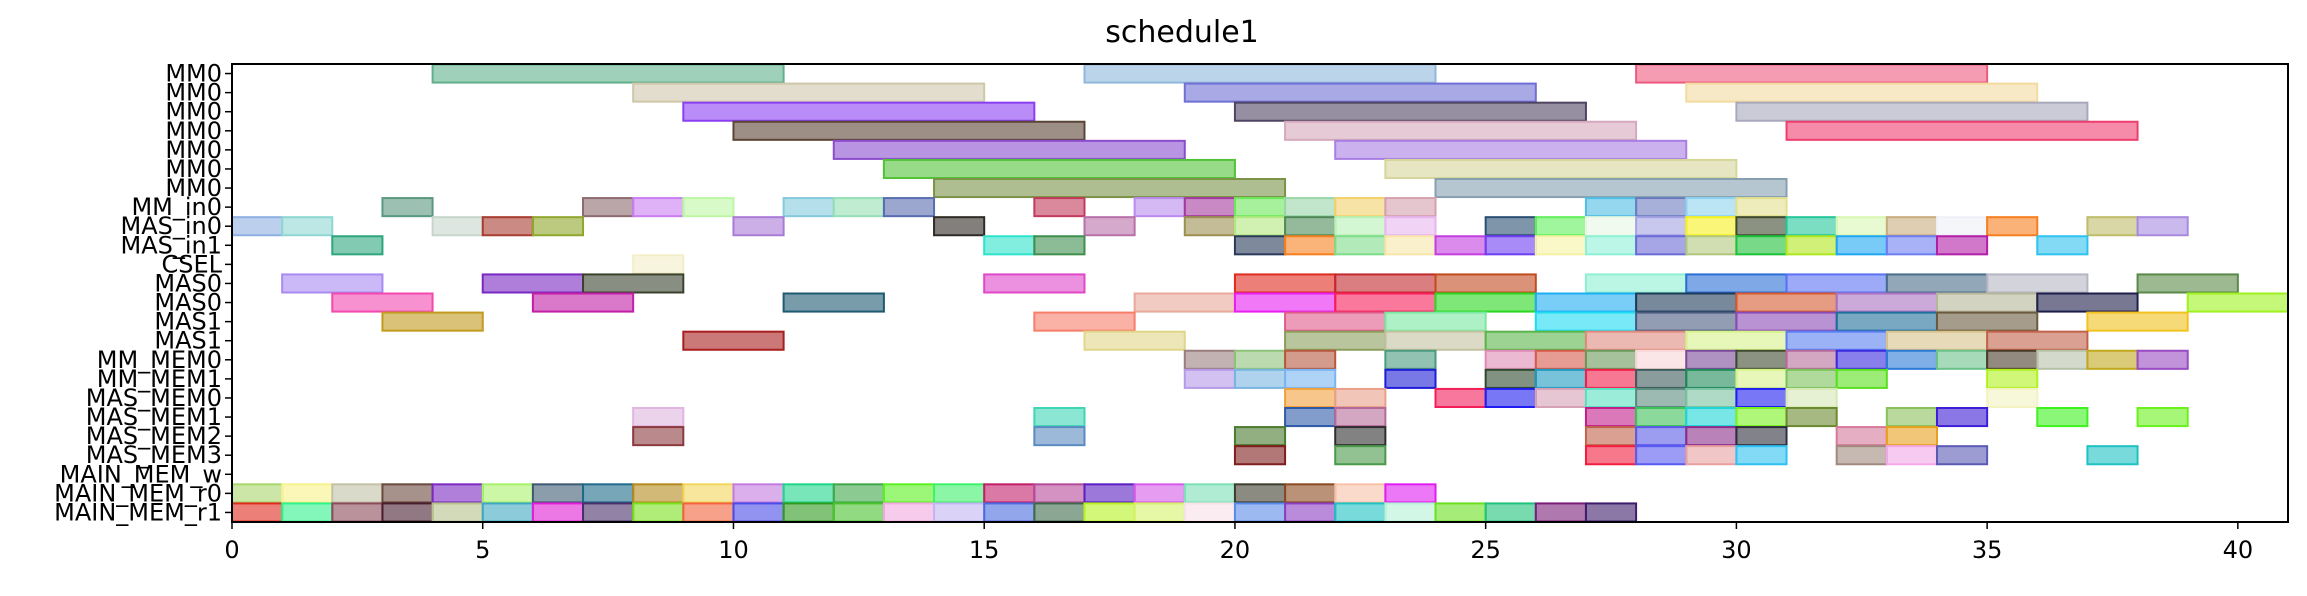 The image size is (2307, 596). What do you see at coordinates (141, 474) in the screenshot?
I see `y-tick-label: MAIN_MEM_w` at bounding box center [141, 474].